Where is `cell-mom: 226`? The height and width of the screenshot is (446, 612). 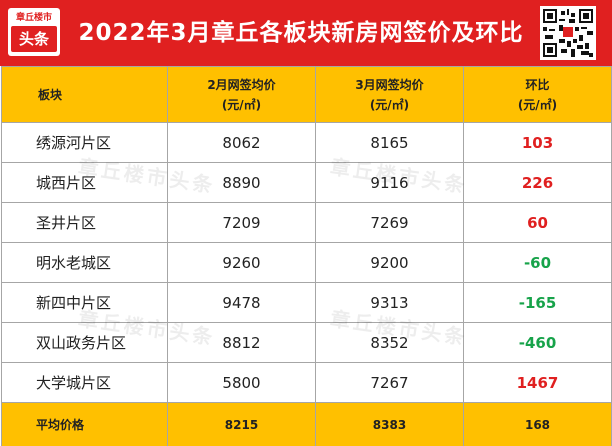
cell-mom: 226 is located at coordinates (537, 182).